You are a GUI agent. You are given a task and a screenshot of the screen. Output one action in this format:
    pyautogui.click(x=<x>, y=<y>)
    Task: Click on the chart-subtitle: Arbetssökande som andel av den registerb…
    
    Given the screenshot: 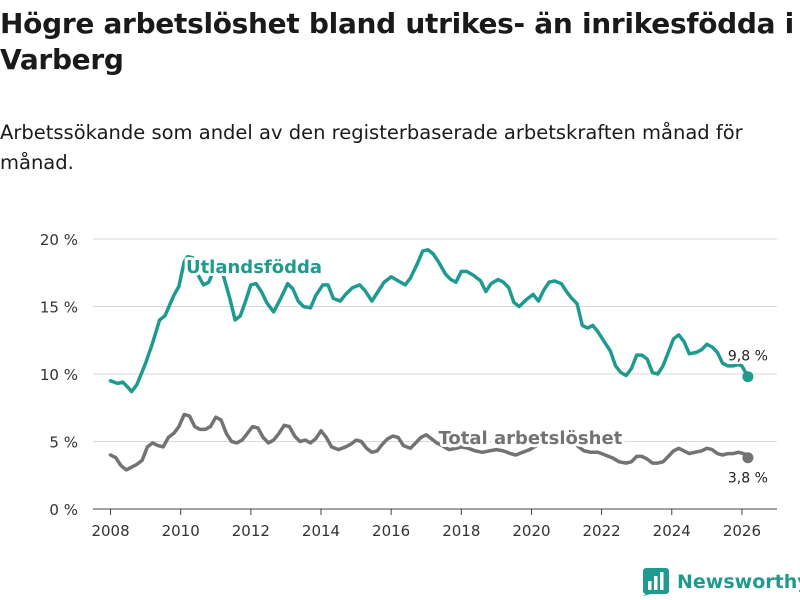 What is the action you would take?
    pyautogui.click(x=371, y=147)
    